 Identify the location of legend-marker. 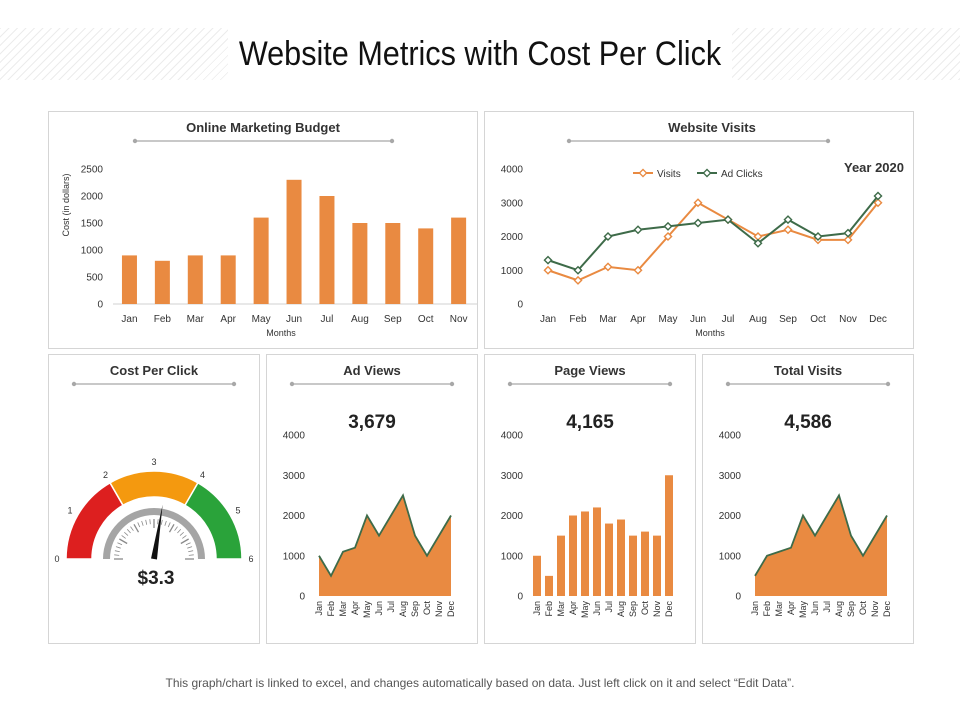
(707, 173).